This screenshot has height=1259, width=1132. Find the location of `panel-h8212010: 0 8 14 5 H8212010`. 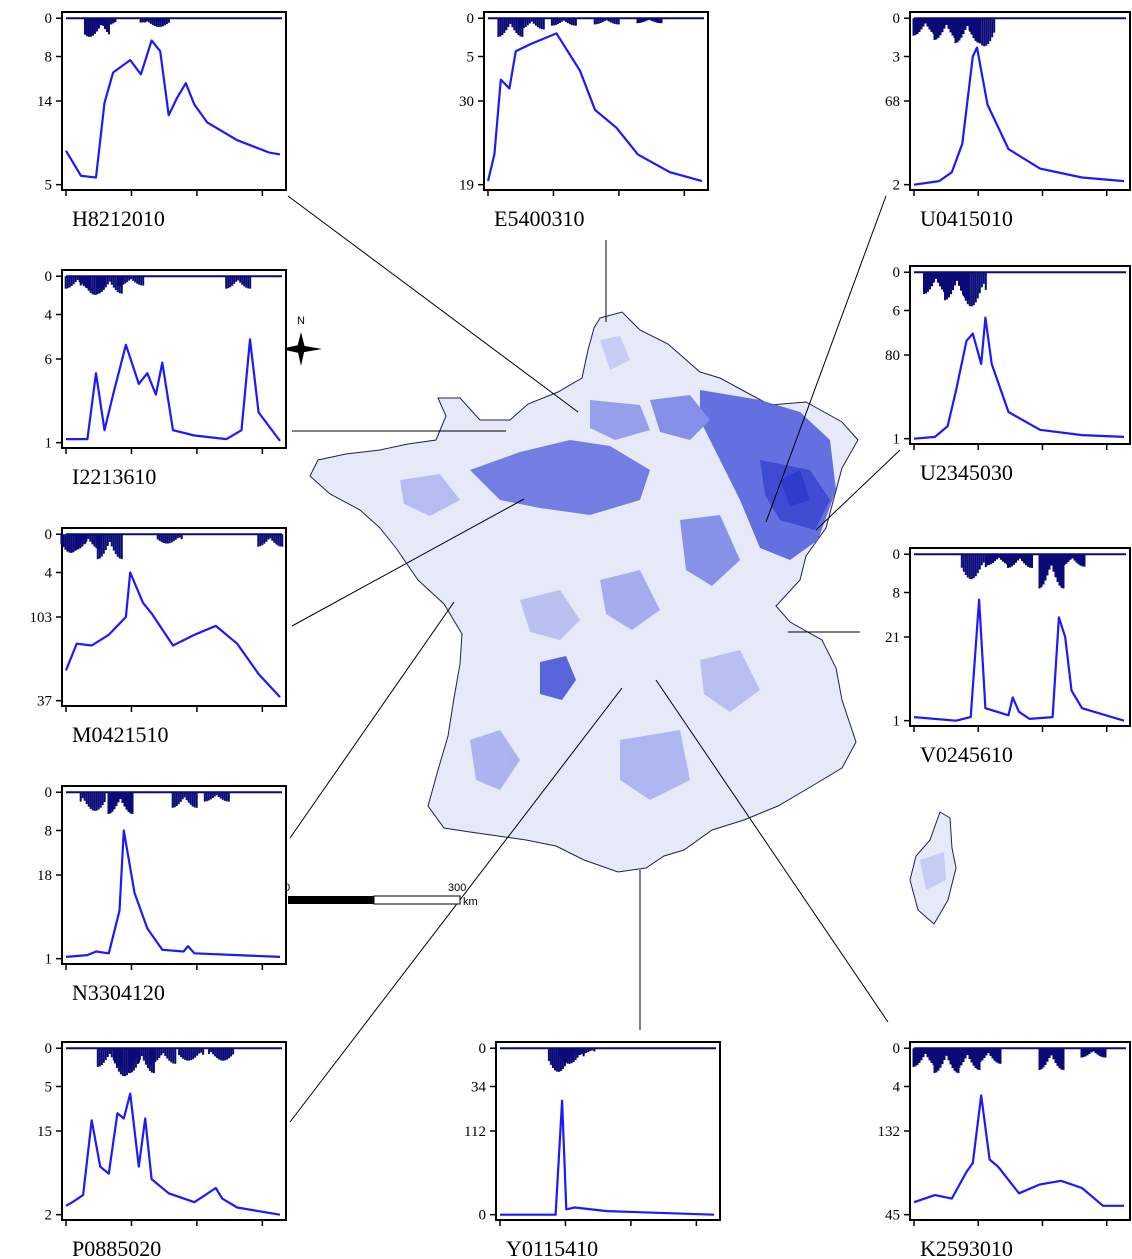

panel-h8212010: 0 8 14 5 H8212010 is located at coordinates (162, 121).